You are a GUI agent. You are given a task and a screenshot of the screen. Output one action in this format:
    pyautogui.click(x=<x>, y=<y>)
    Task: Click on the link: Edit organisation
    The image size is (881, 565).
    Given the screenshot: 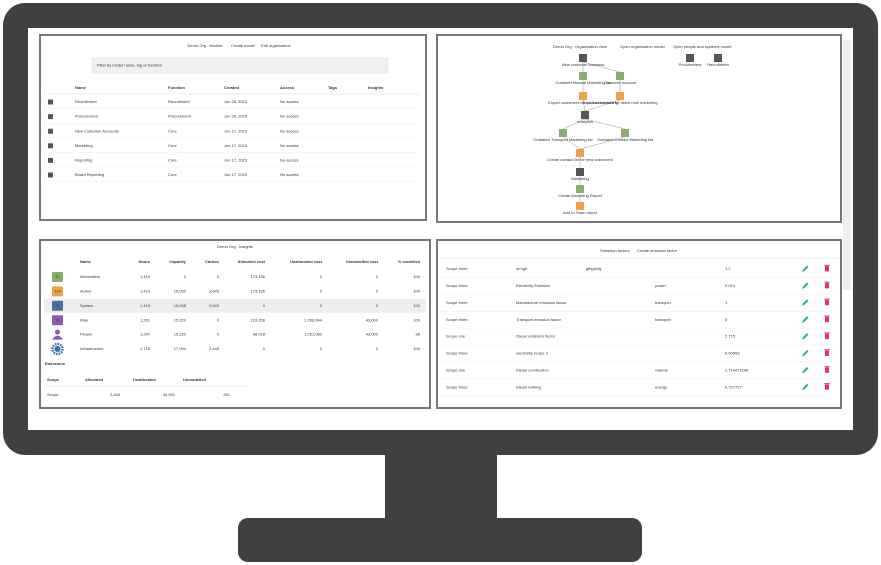 What is the action you would take?
    pyautogui.click(x=276, y=45)
    